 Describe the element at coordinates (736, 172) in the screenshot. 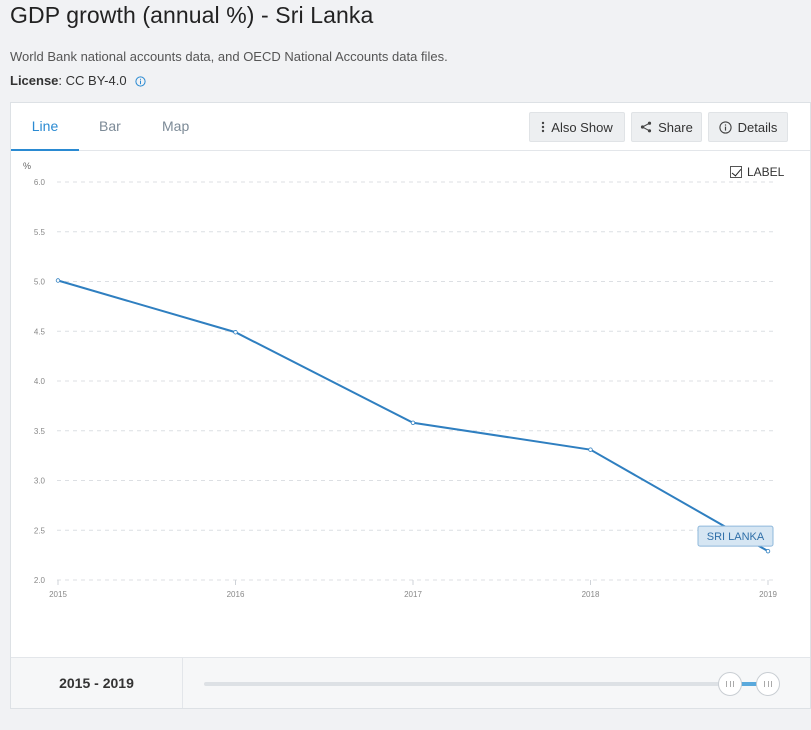

I see `label-checkbox` at that location.